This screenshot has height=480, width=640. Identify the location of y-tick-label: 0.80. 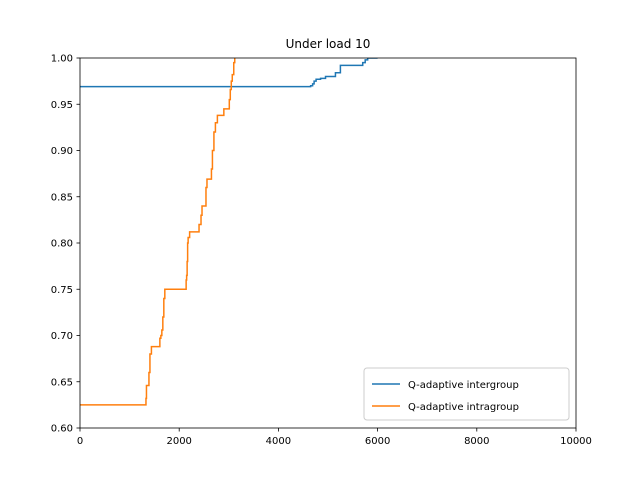
(62, 244).